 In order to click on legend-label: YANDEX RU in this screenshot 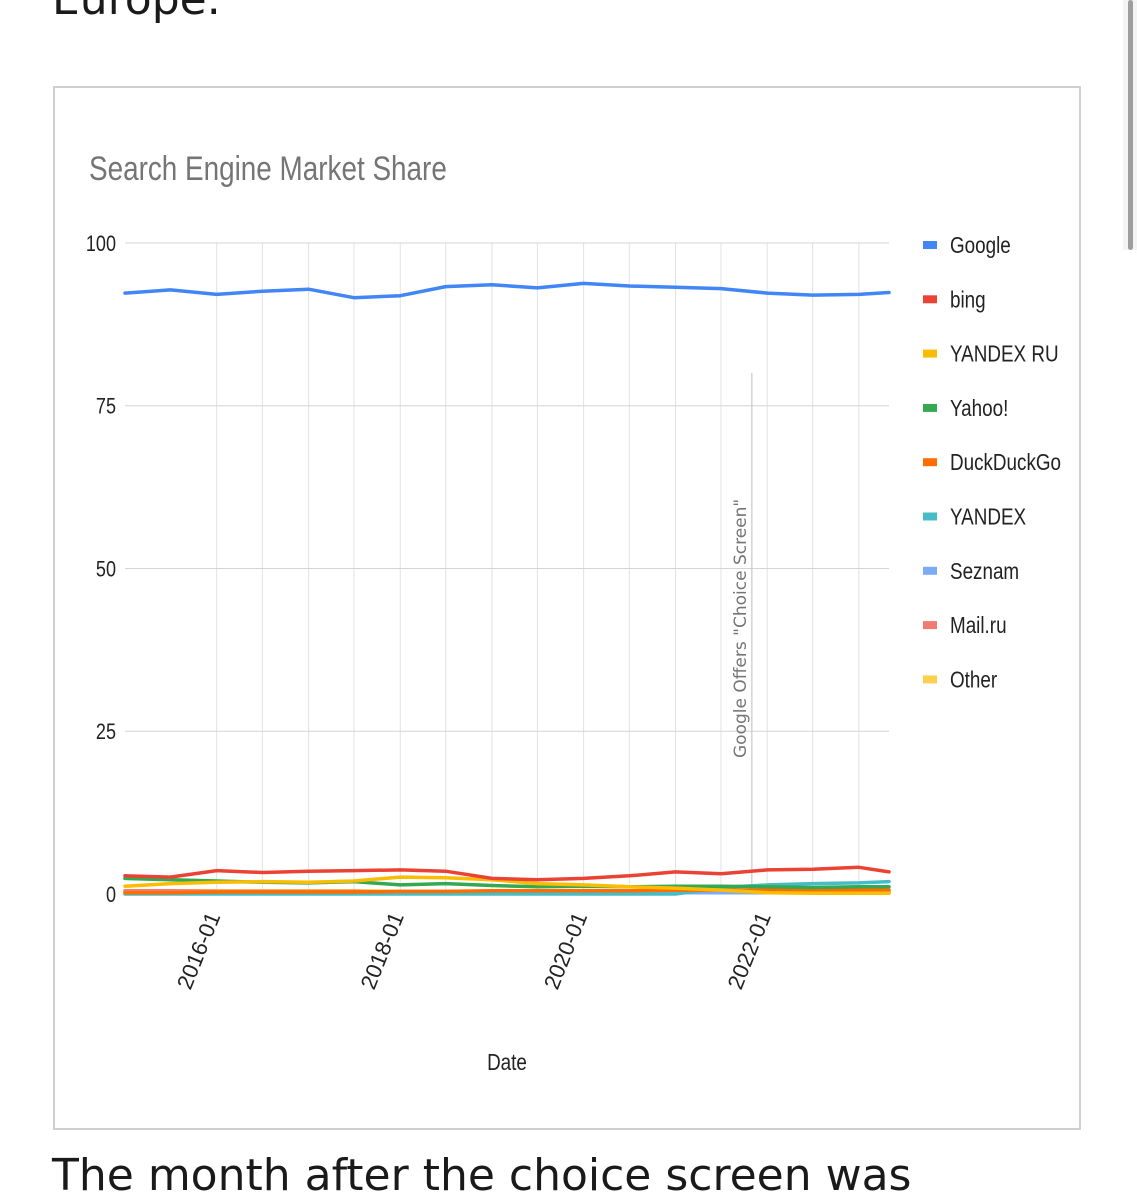, I will do `click(1004, 354)`.